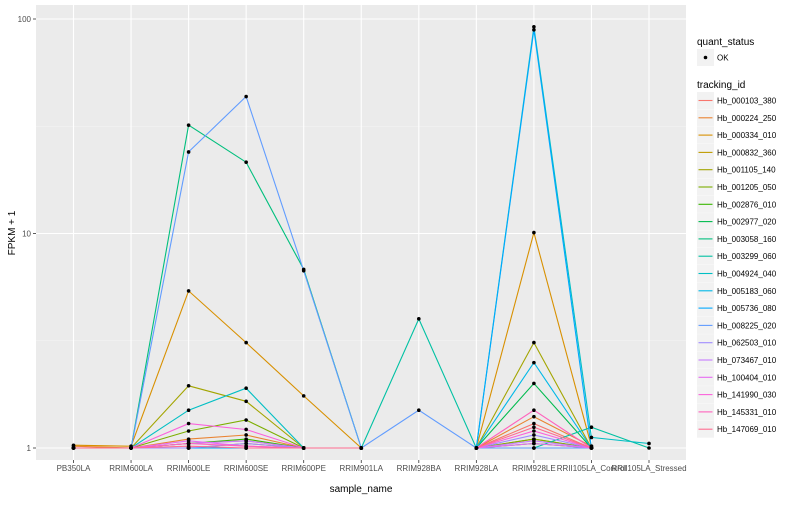 The width and height of the screenshot is (800, 505). What do you see at coordinates (131, 468) in the screenshot?
I see `x-tick-label: RRIM600LA` at bounding box center [131, 468].